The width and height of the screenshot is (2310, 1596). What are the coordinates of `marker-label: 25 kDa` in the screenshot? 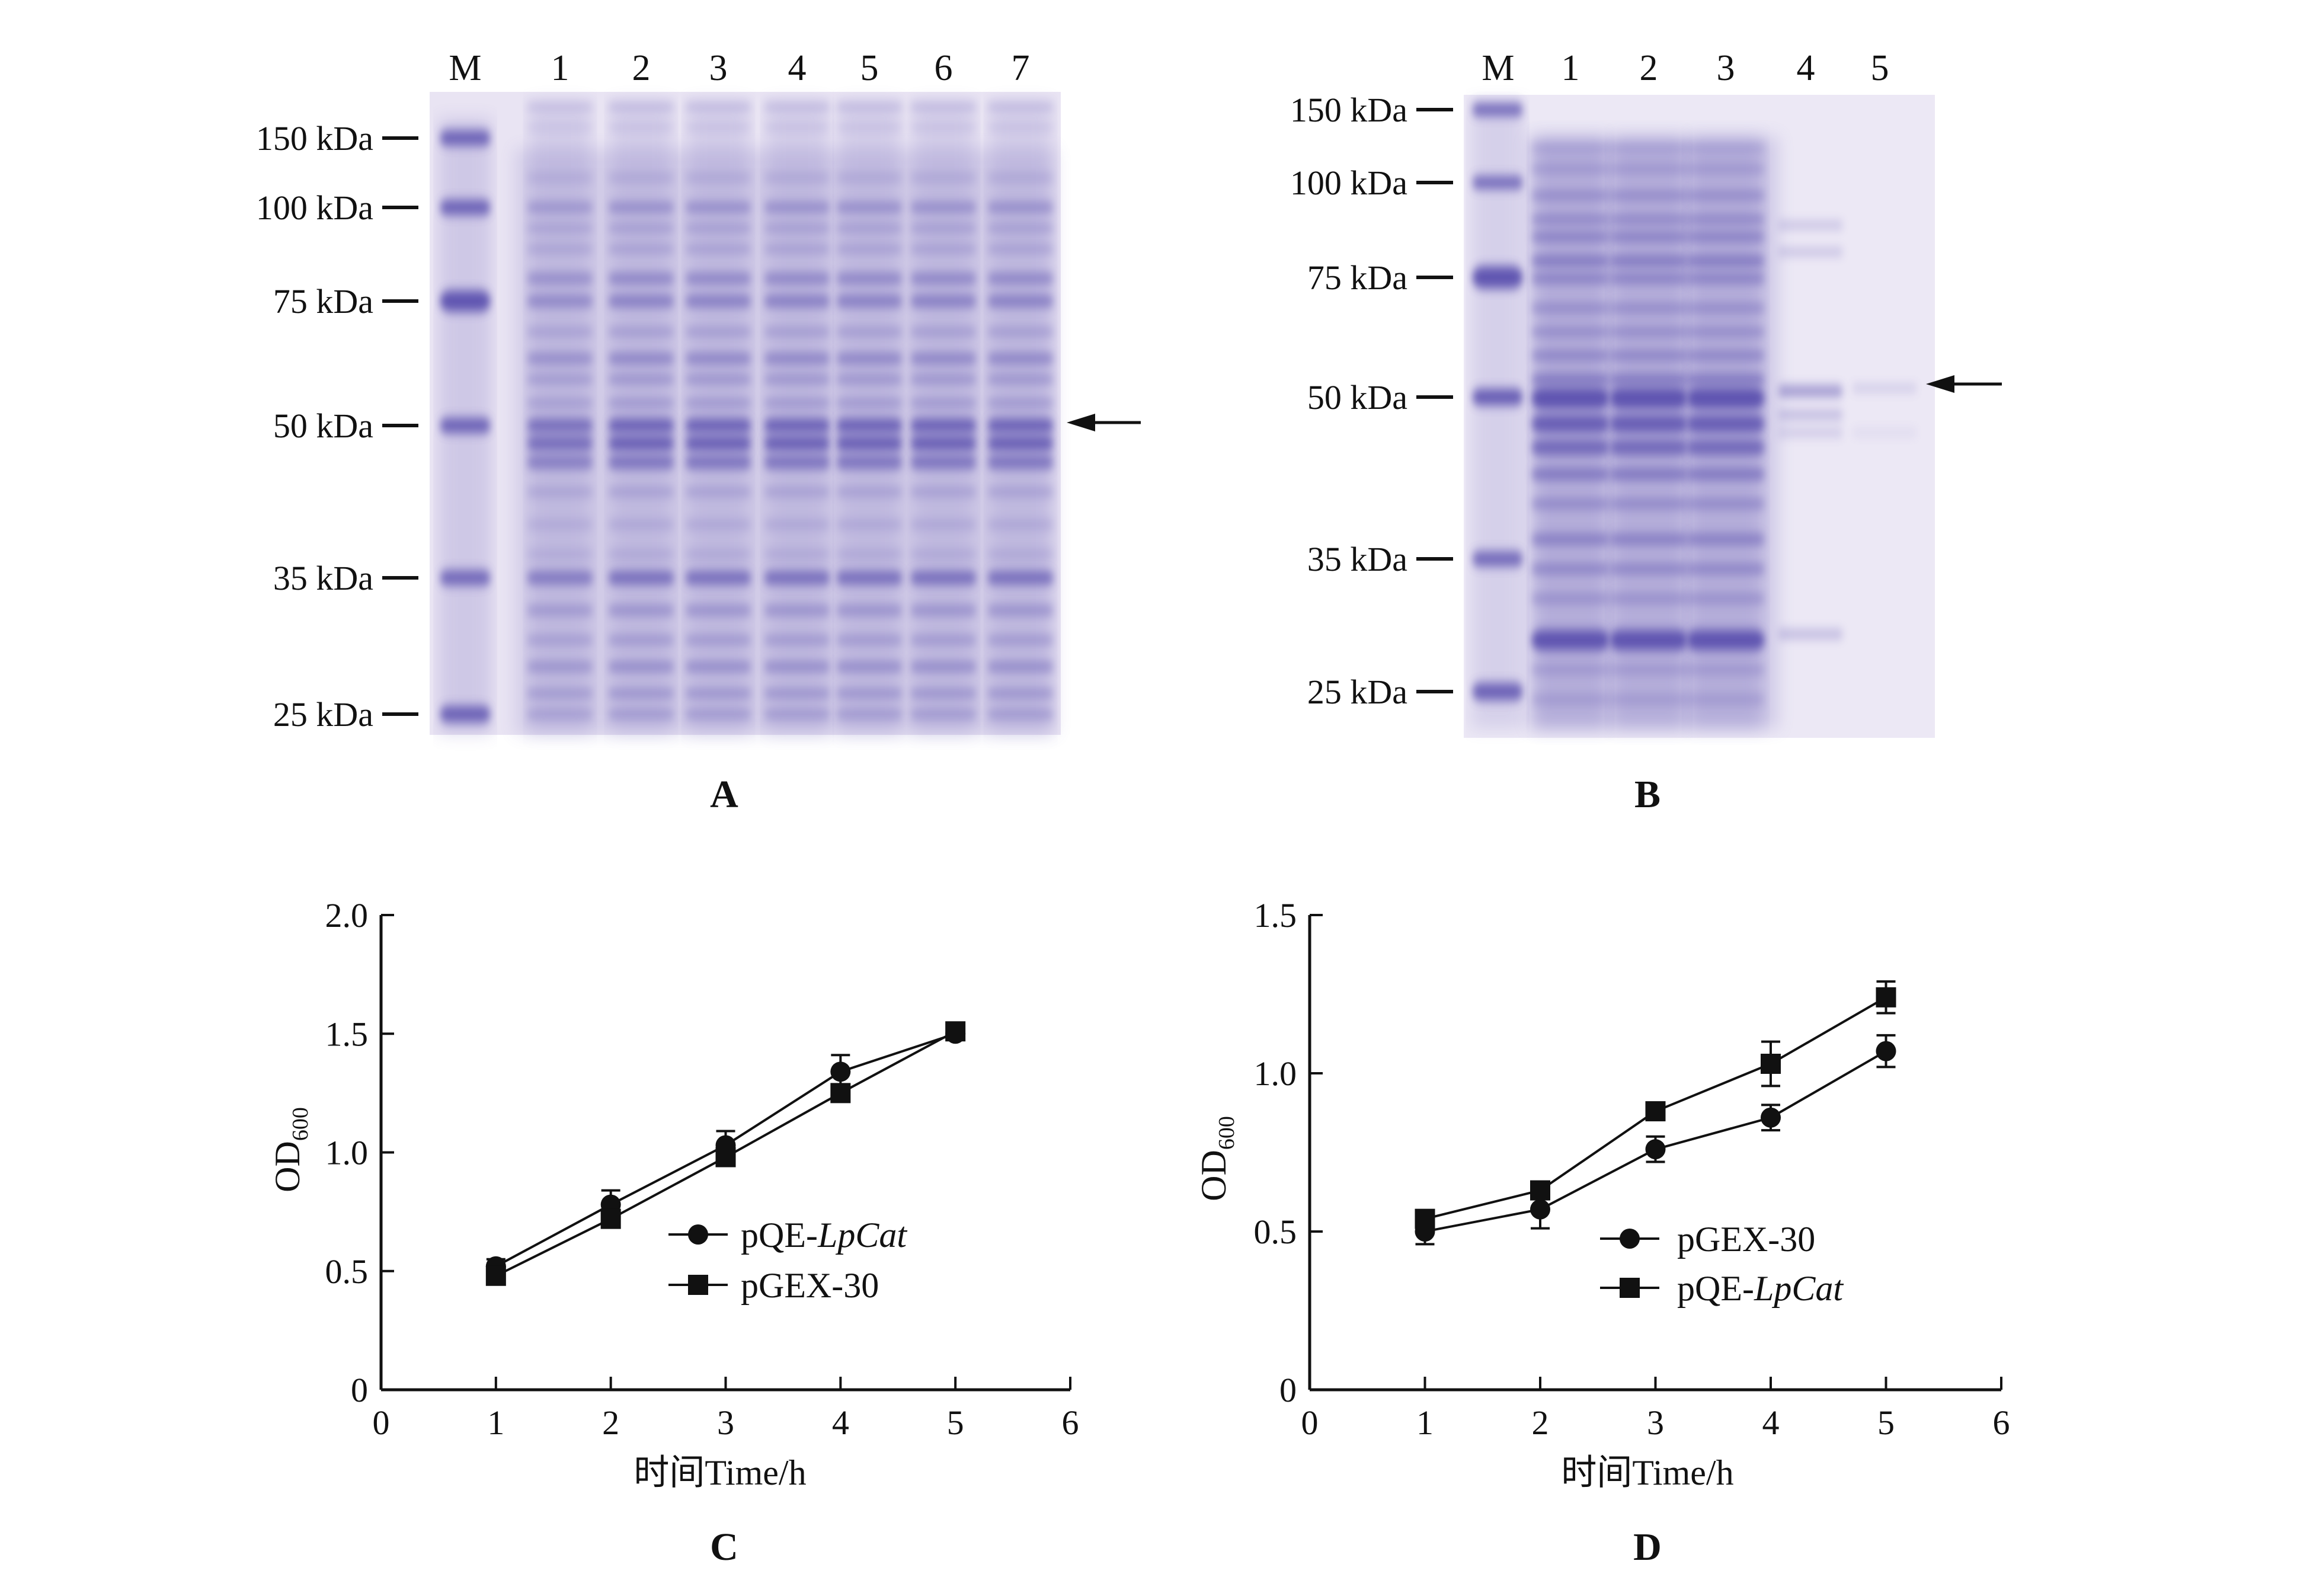 It's located at (1357, 692).